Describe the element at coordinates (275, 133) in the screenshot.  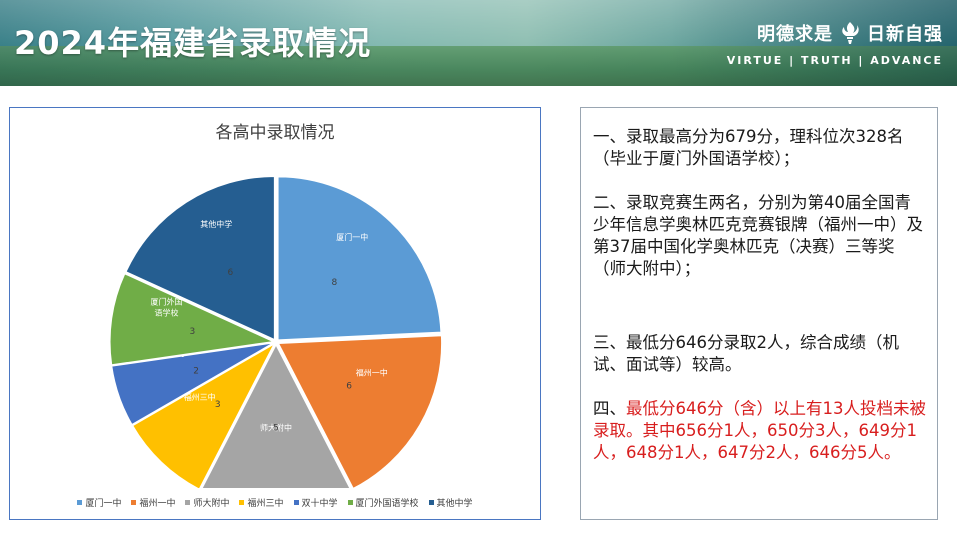
I see `chart-title: 各高中录取情况` at that location.